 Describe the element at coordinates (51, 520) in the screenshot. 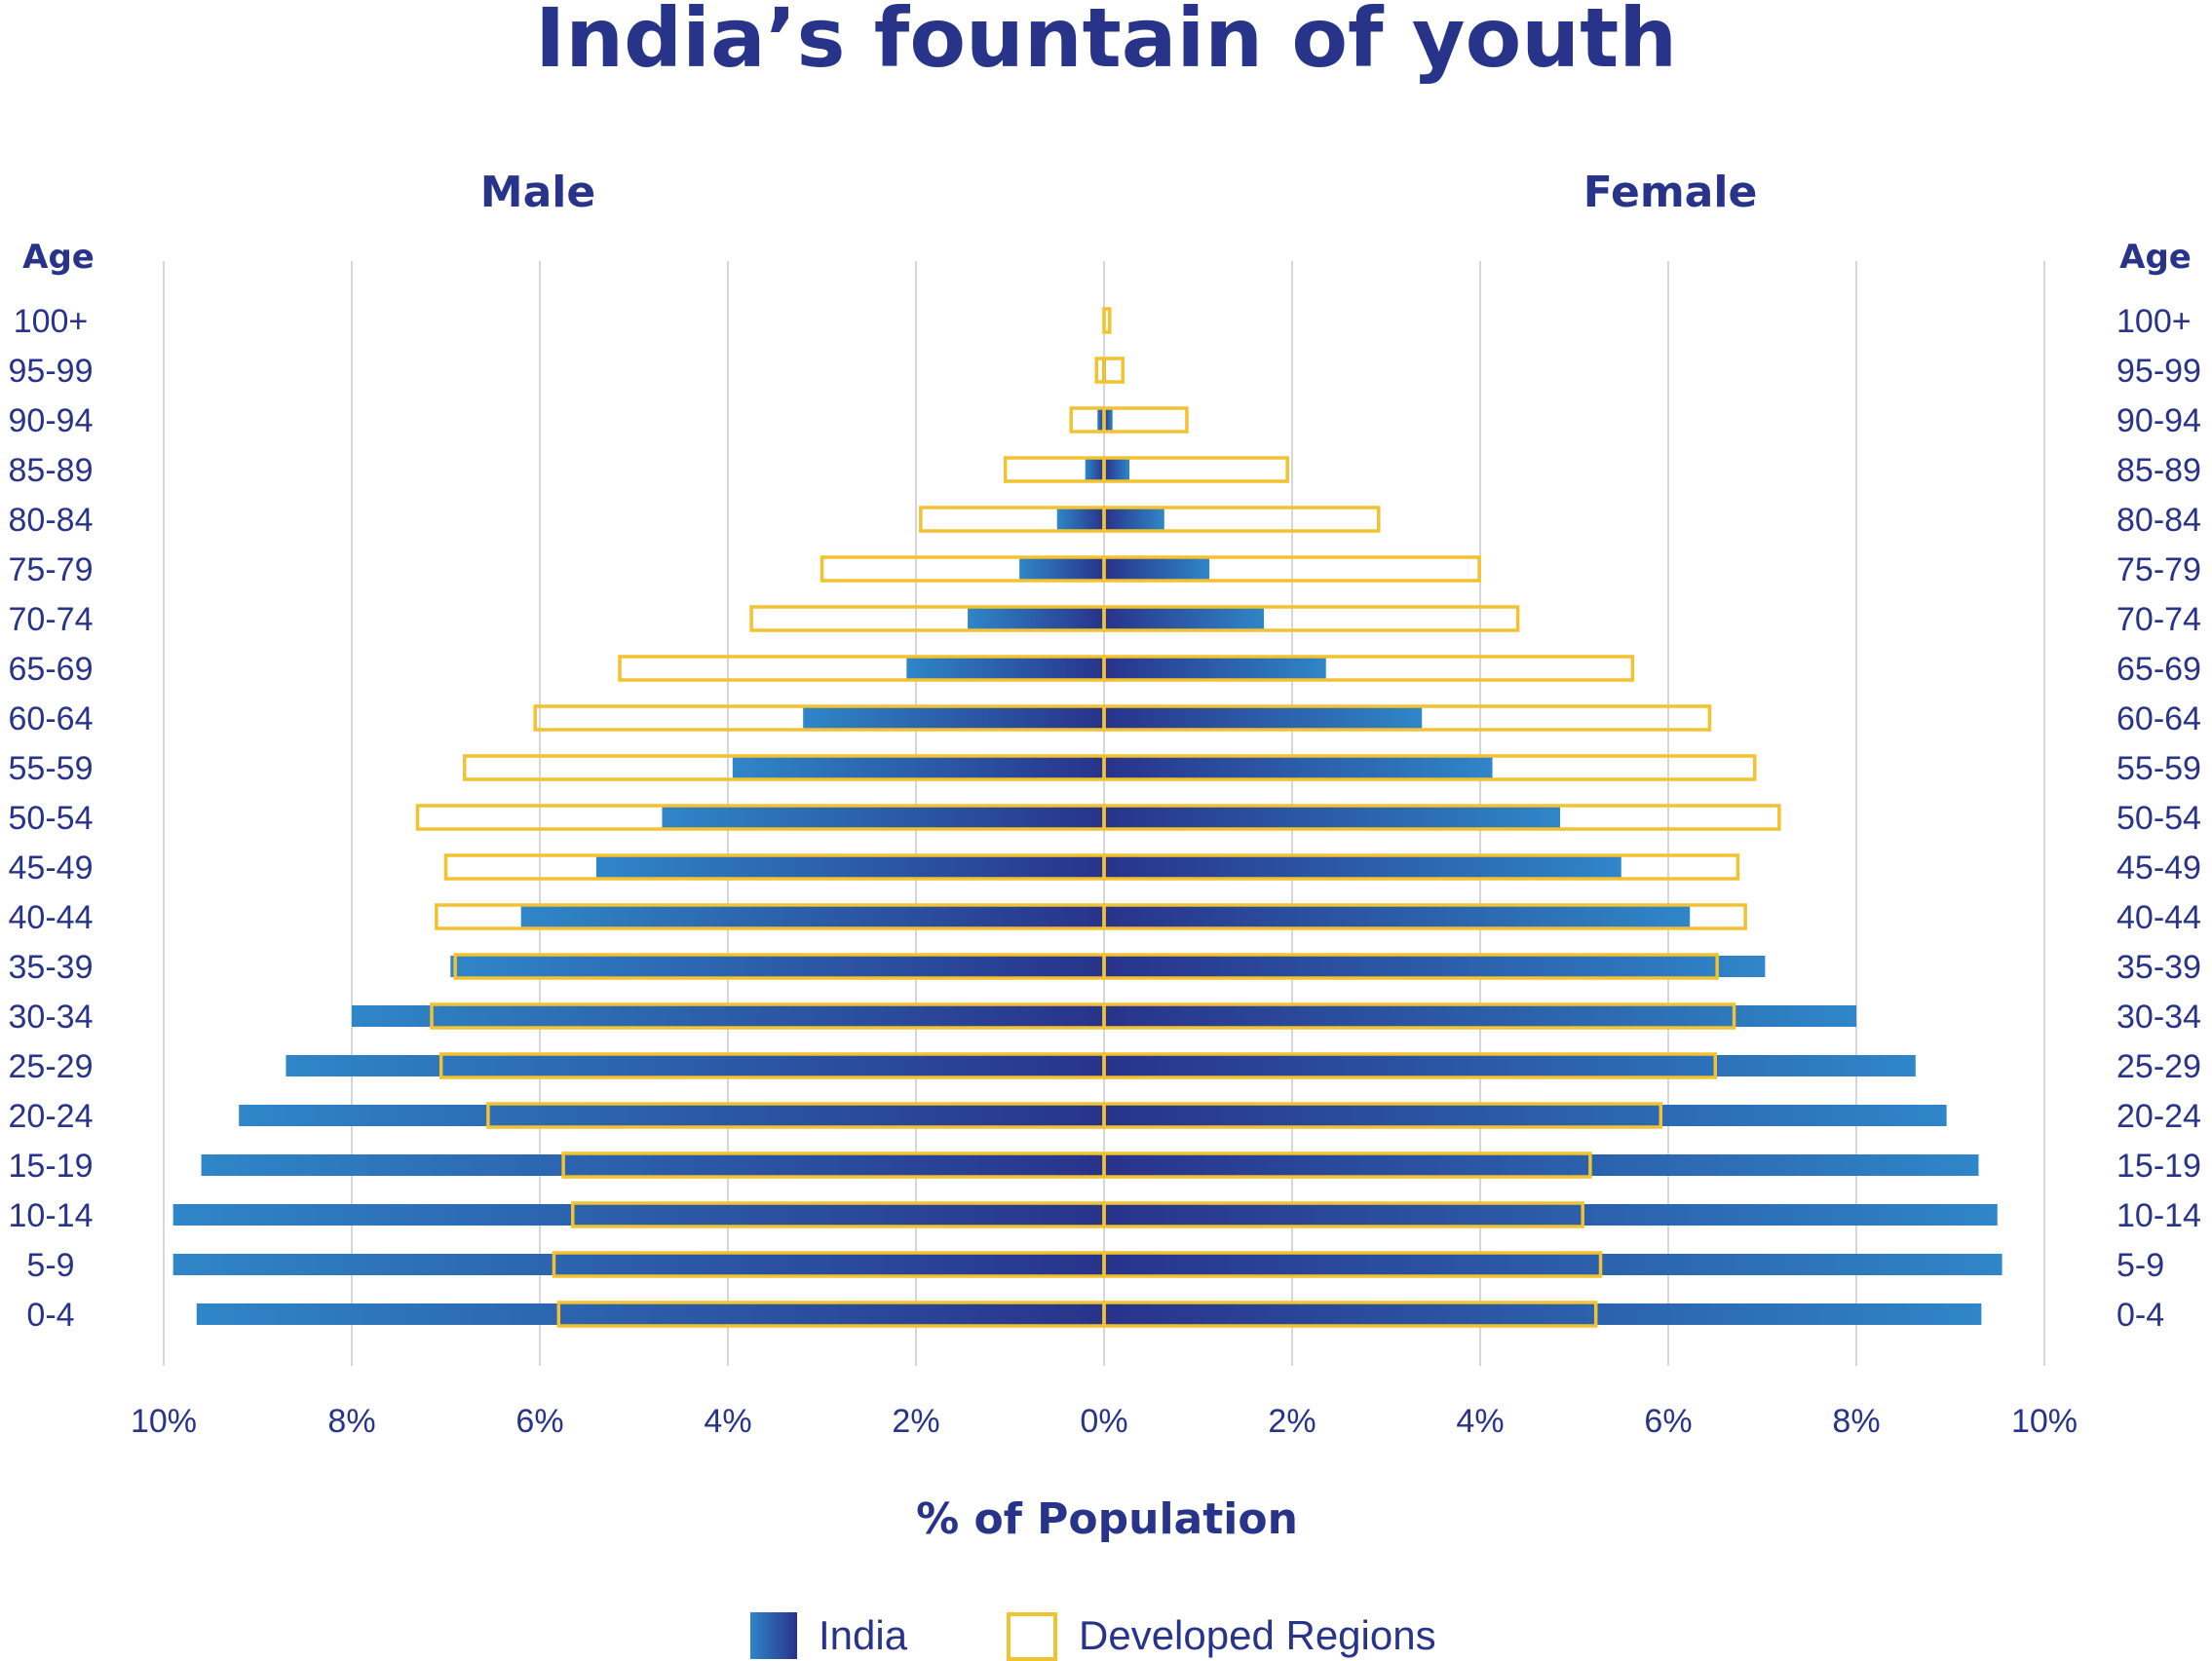

I see `age-label-left: 80-84` at that location.